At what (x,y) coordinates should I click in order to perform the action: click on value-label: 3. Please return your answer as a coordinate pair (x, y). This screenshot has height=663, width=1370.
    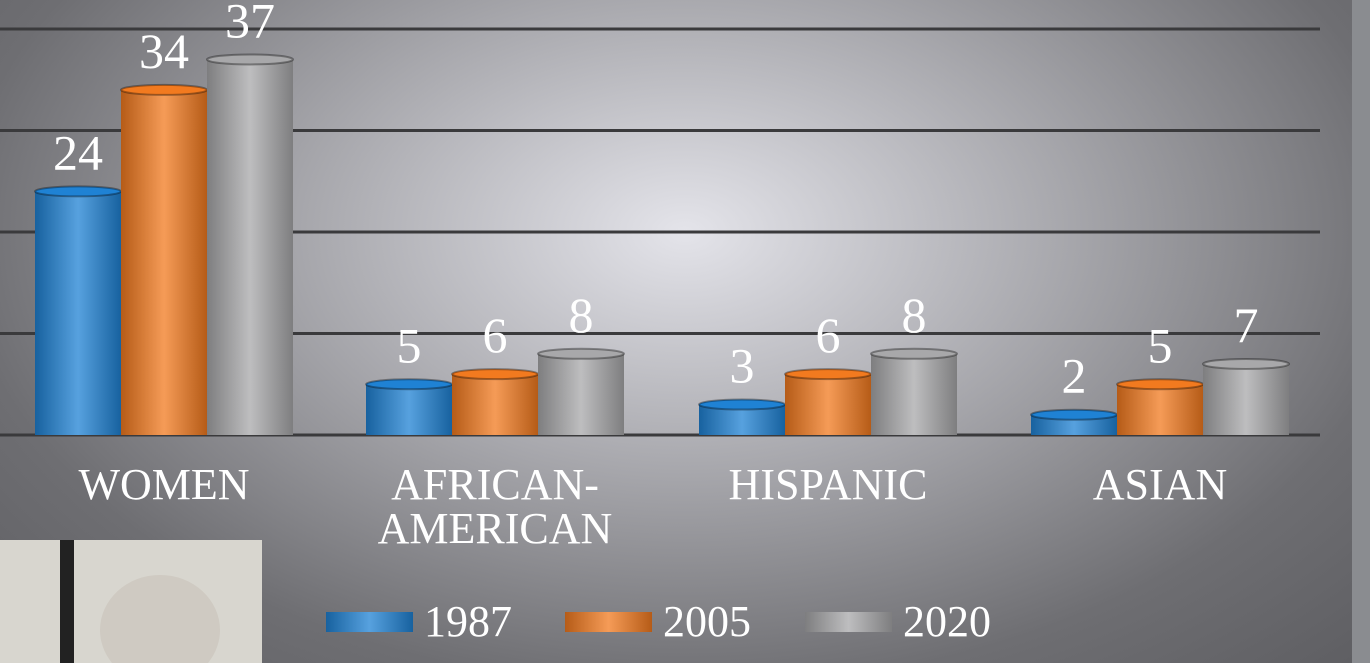
    Looking at the image, I should click on (742, 366).